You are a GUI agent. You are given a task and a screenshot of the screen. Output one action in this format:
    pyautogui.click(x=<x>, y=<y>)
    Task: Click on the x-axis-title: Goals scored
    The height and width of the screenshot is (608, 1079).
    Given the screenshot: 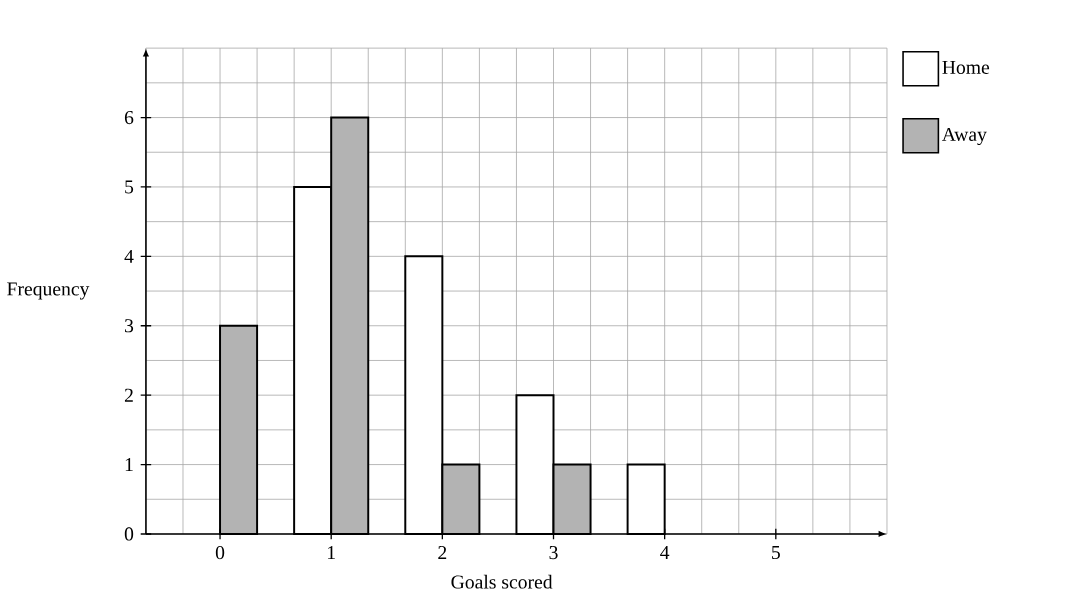 What is the action you would take?
    pyautogui.click(x=502, y=582)
    